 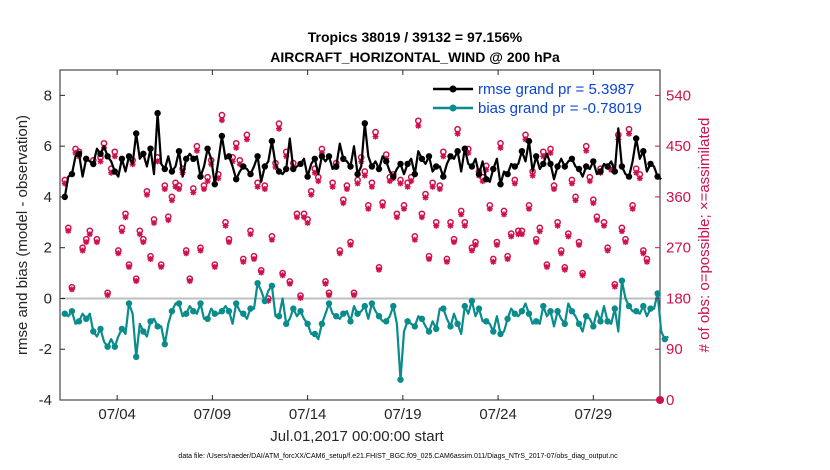 I want to click on y-tick-label: -4, so click(x=45, y=400).